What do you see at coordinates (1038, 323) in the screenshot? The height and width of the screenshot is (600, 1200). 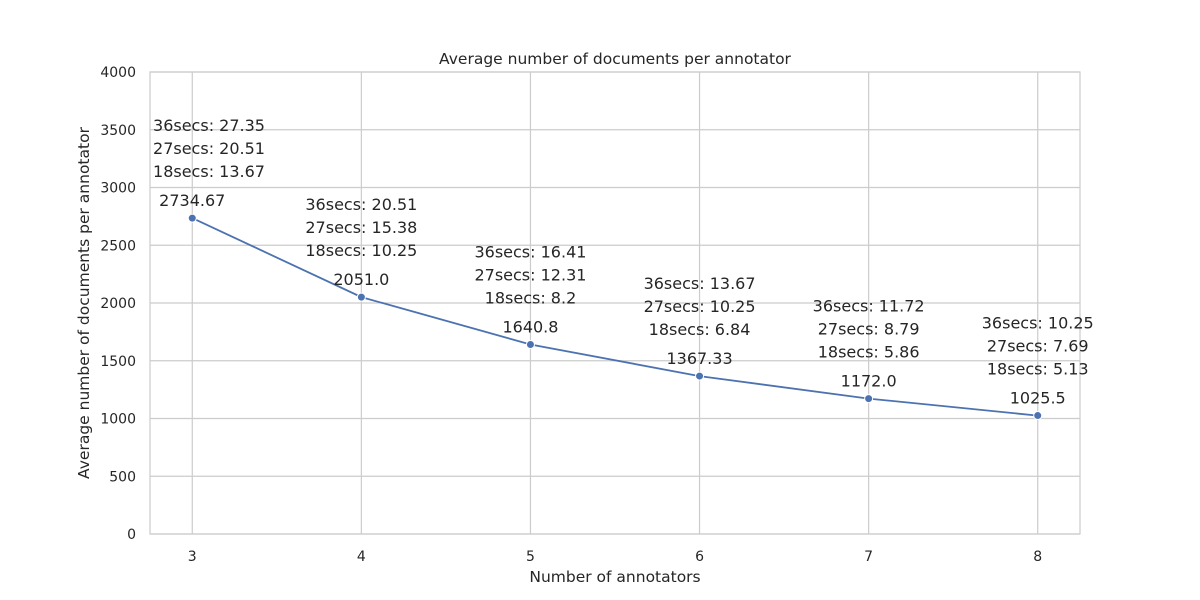 I see `annotation-line: 36secs: 10.25` at bounding box center [1038, 323].